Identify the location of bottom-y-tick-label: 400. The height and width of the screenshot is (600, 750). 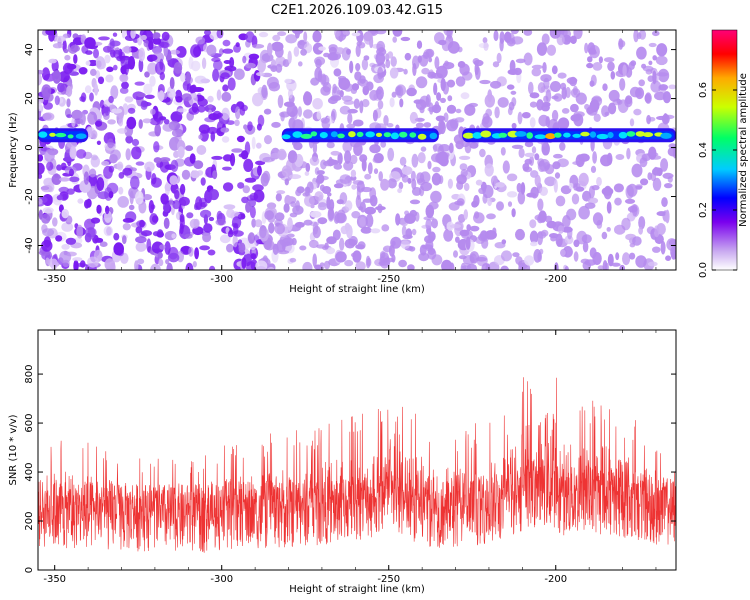
(29, 471).